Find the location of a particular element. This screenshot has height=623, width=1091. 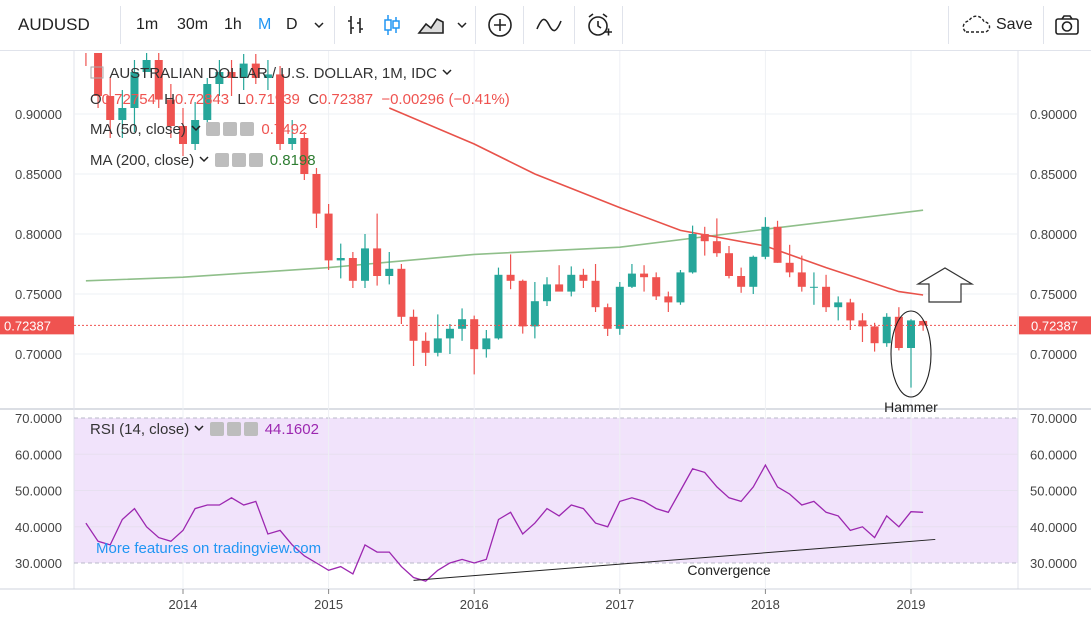

change-value: −0.00296 (−0.41%) is located at coordinates (445, 99).